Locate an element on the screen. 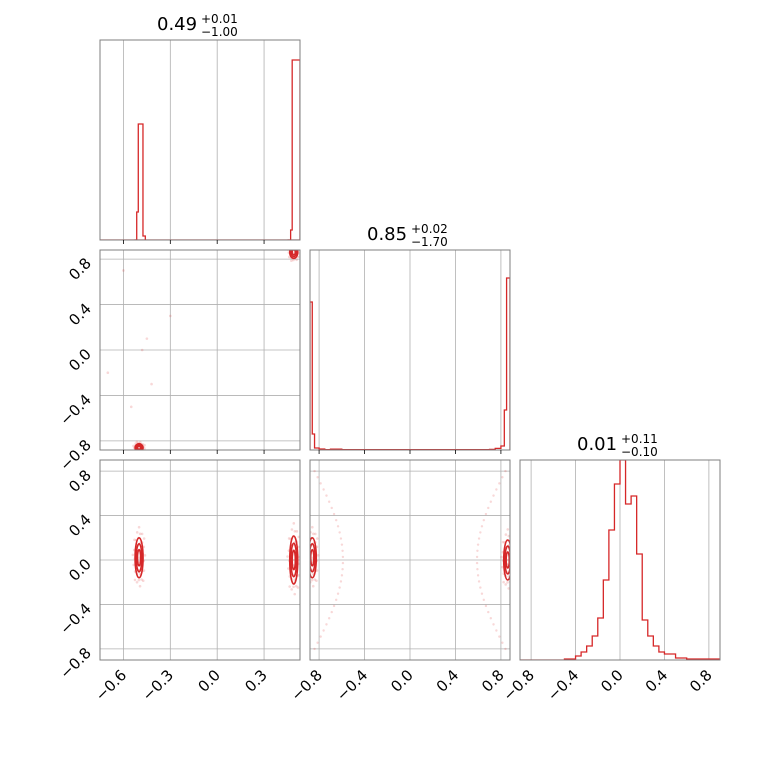 The image size is (760, 760). panel-scatter-param2-vs-param1 is located at coordinates (200, 350).